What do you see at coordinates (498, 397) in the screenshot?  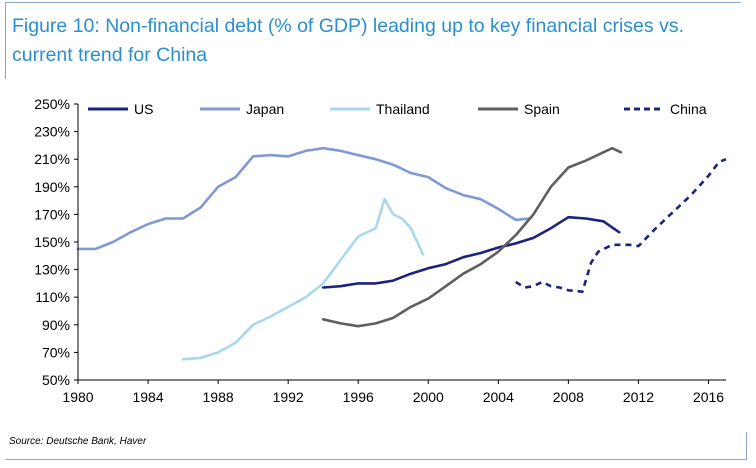 I see `x-tick-label: 2004` at bounding box center [498, 397].